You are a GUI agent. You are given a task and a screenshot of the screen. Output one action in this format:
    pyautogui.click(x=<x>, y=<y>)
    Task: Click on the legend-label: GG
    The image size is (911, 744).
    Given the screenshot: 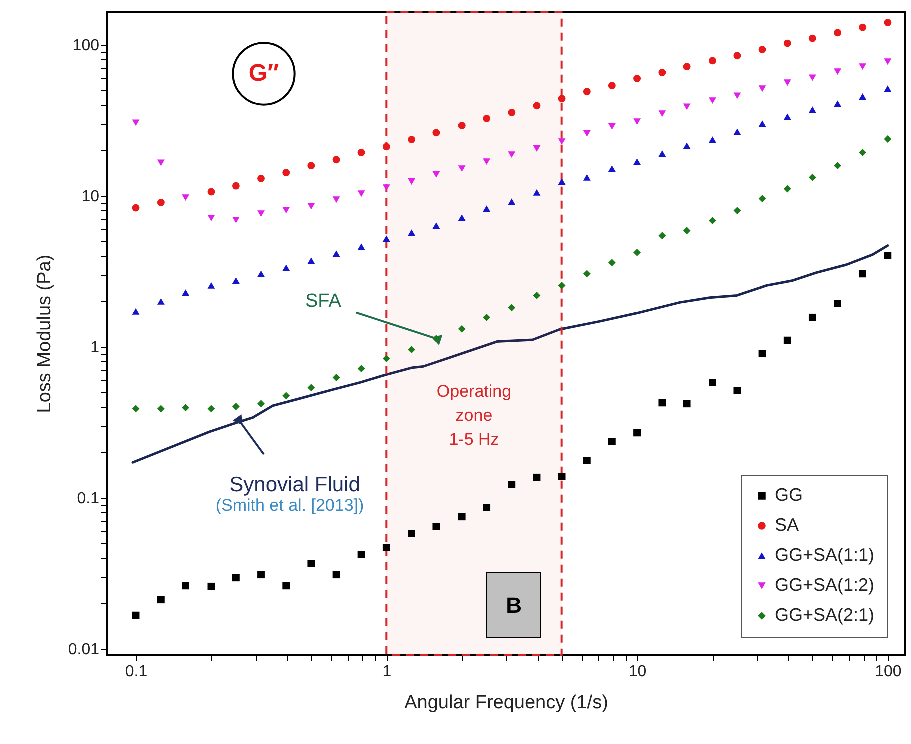 What is the action you would take?
    pyautogui.click(x=789, y=495)
    